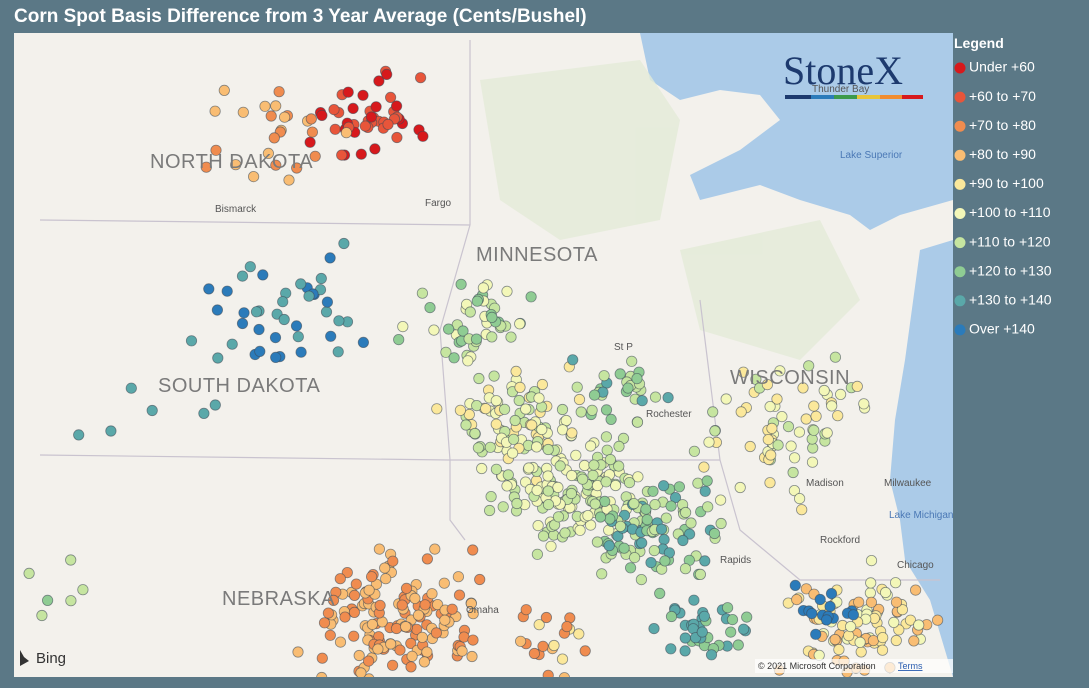 The image size is (1089, 688). Describe the element at coordinates (239, 386) in the screenshot. I see `state-label: SOUTH DAKOTA` at that location.